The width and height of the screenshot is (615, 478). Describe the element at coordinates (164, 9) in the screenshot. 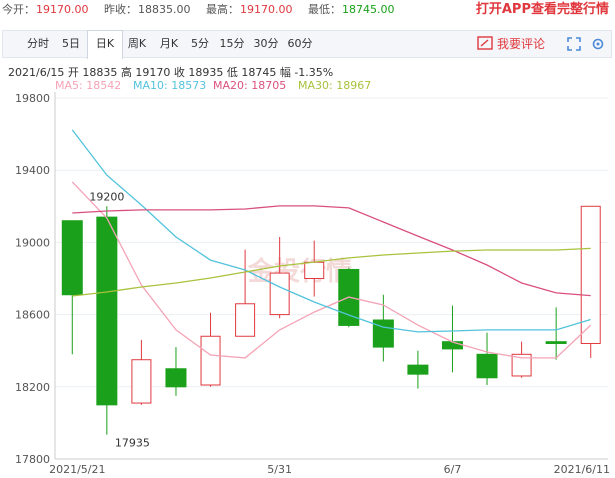

I see `quote-value: 18835.00` at that location.